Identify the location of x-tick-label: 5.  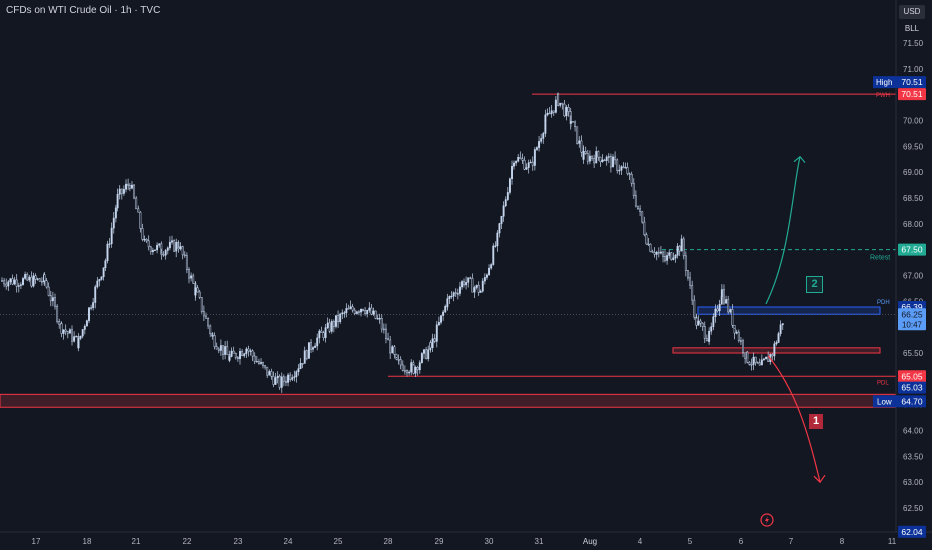
(690, 541).